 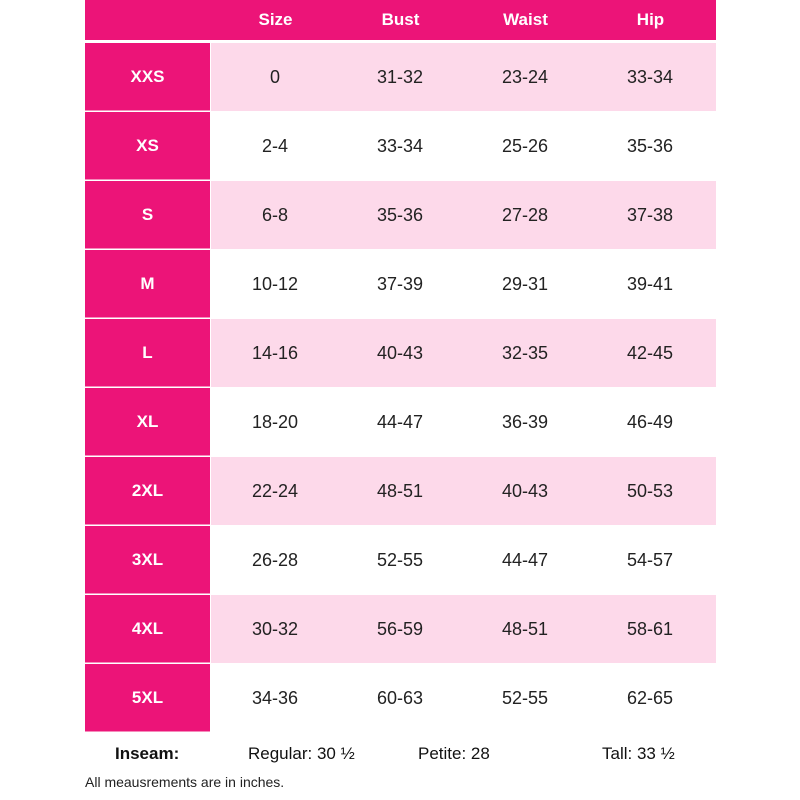 I want to click on inseam-tall: Tall: 33 ½, so click(x=638, y=753).